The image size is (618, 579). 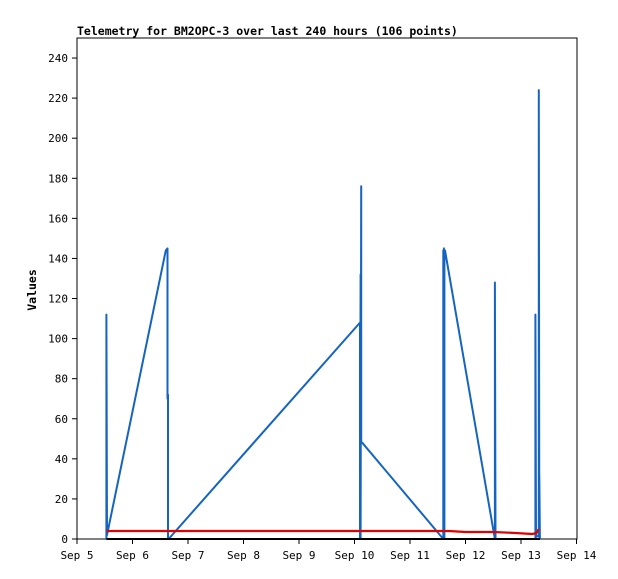 What do you see at coordinates (64, 539) in the screenshot?
I see `y-tick-label-0: 0` at bounding box center [64, 539].